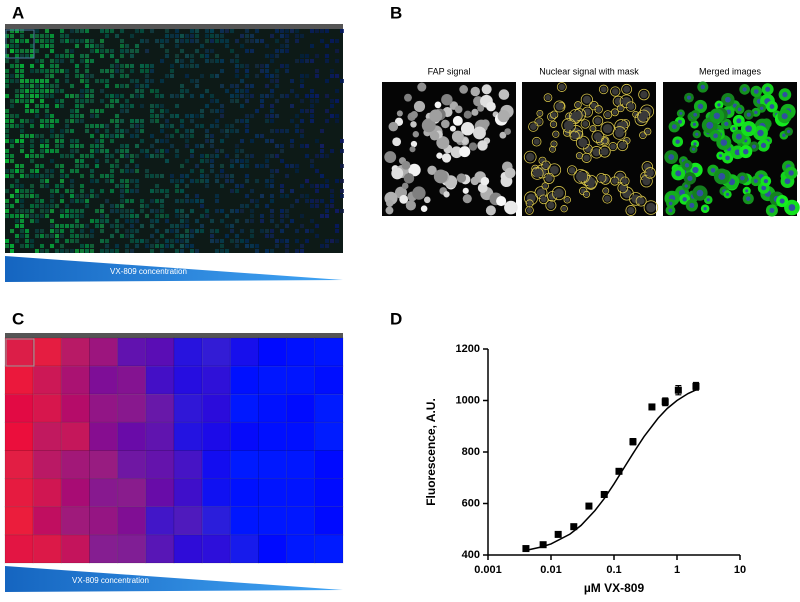 Image resolution: width=800 pixels, height=602 pixels. Describe the element at coordinates (18, 318) in the screenshot. I see `panel-label: C` at that location.